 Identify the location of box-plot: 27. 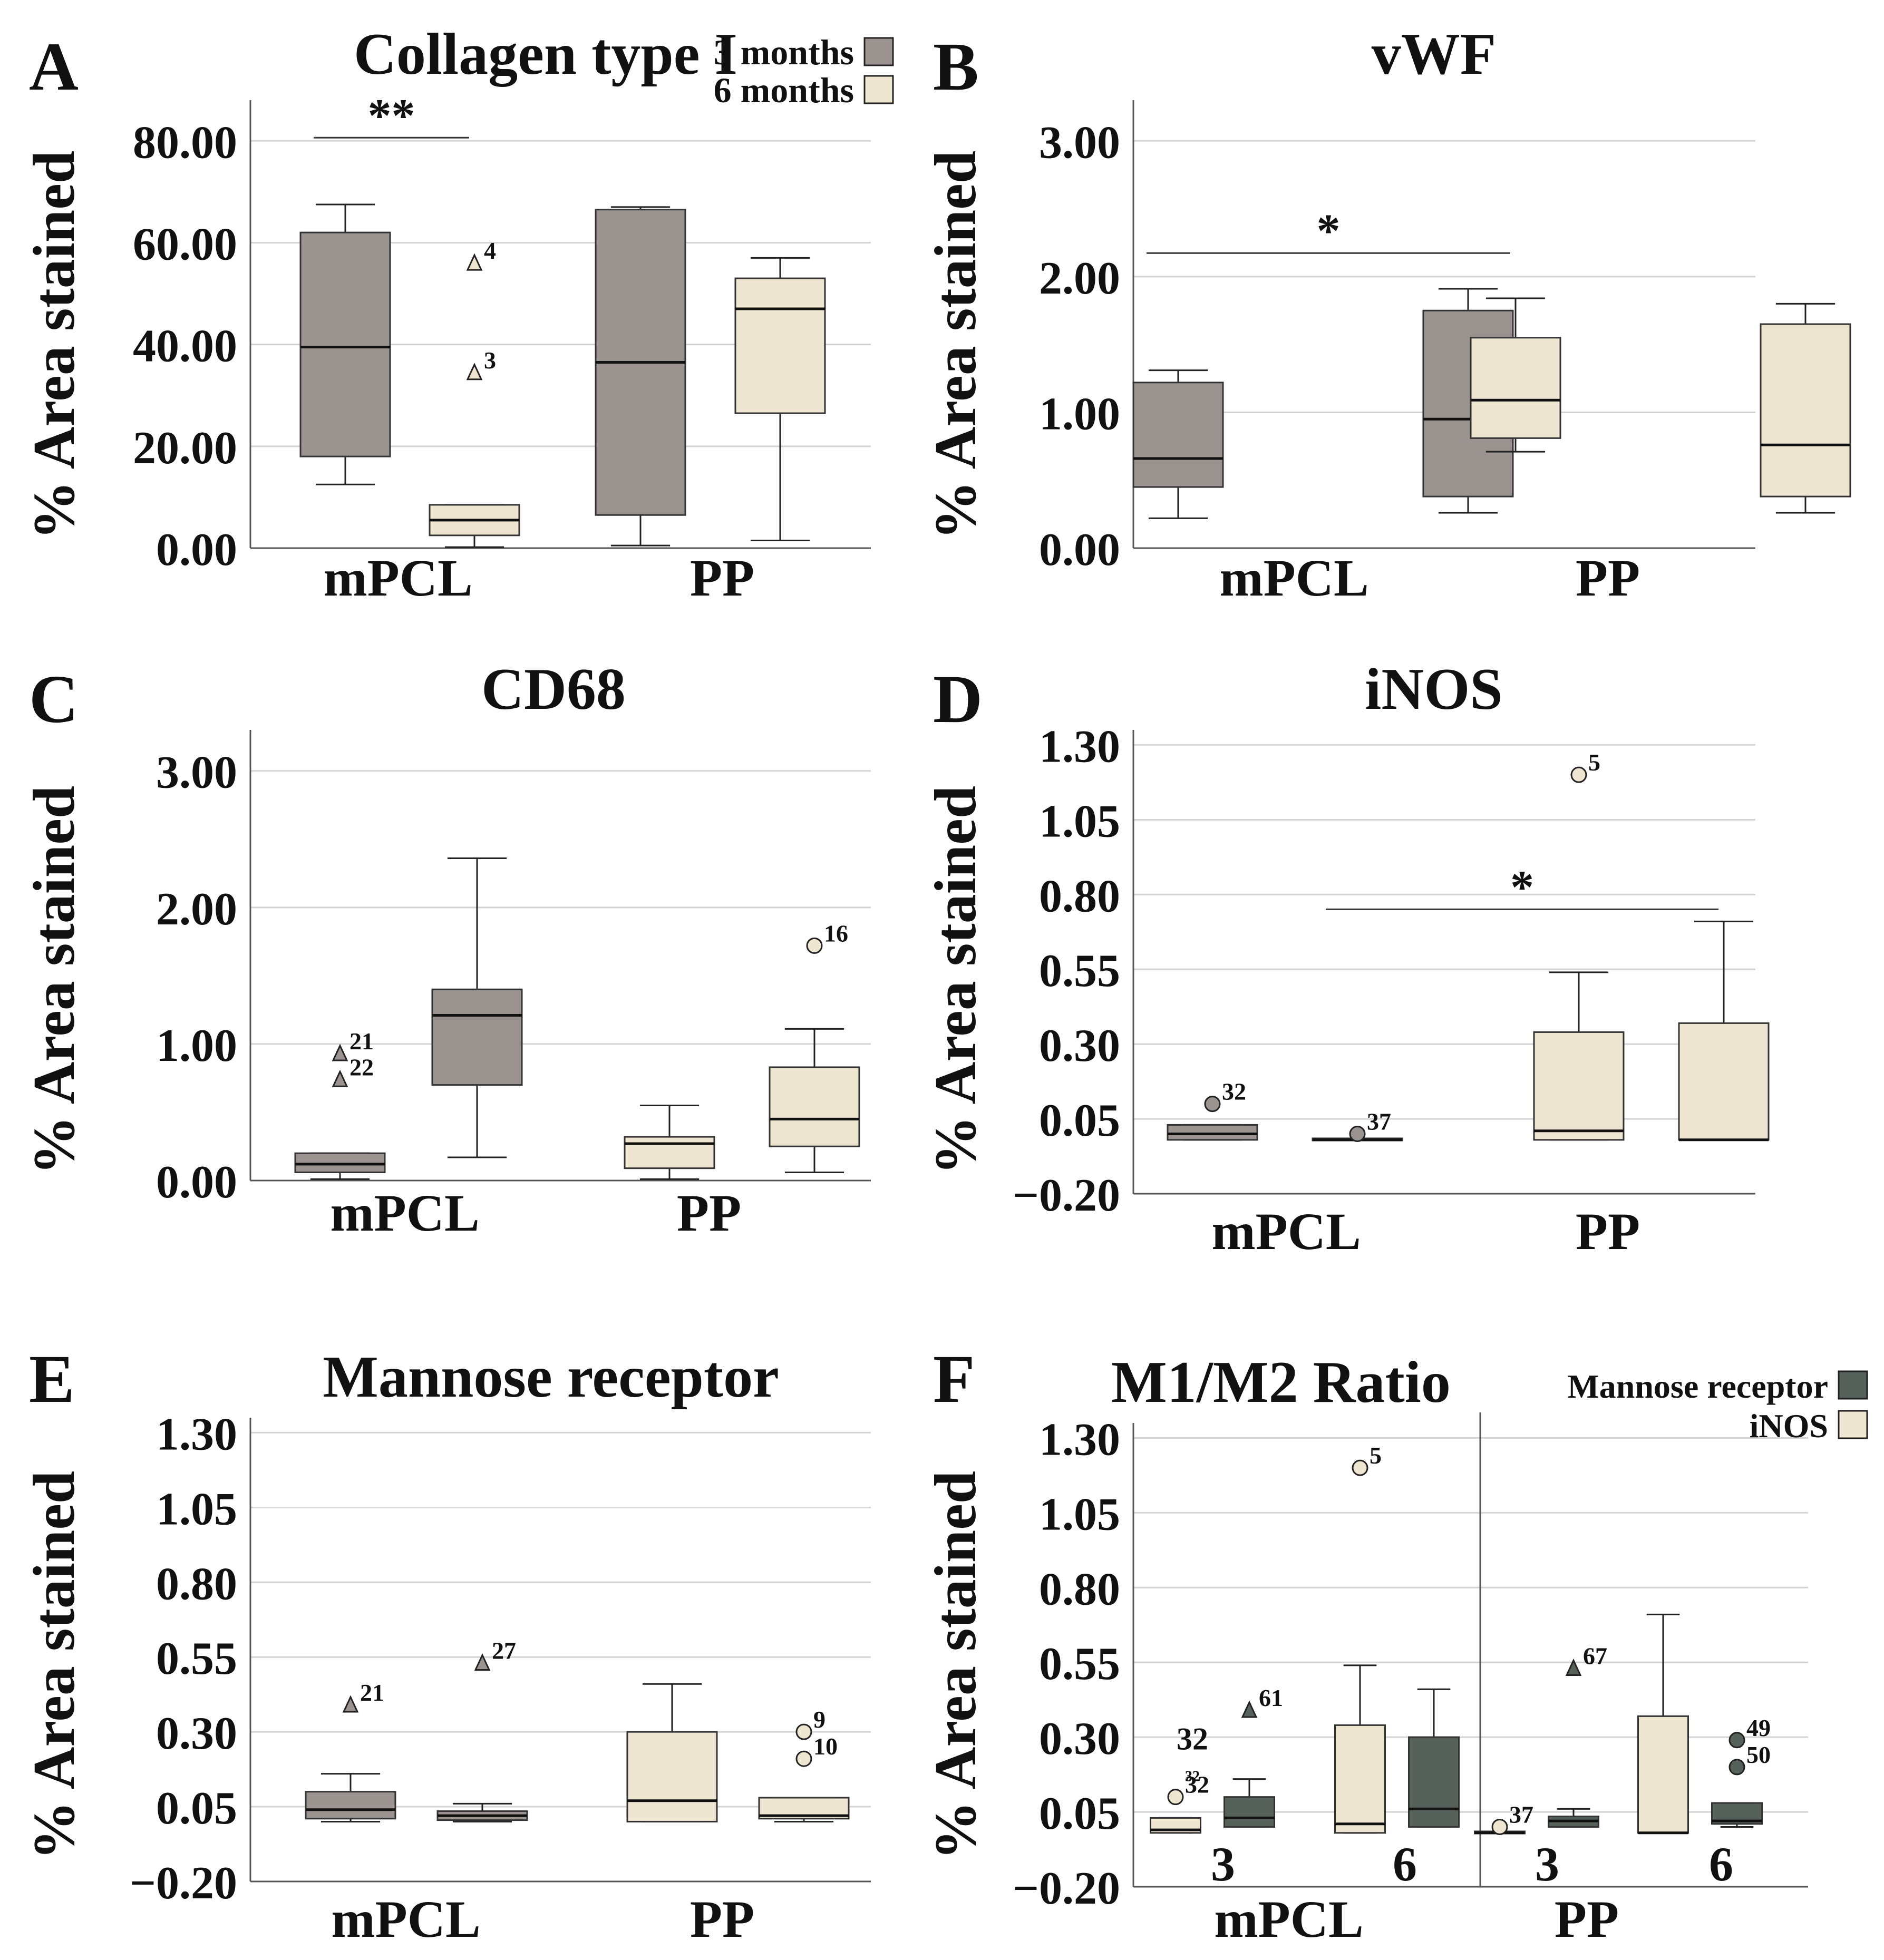
(482, 1730).